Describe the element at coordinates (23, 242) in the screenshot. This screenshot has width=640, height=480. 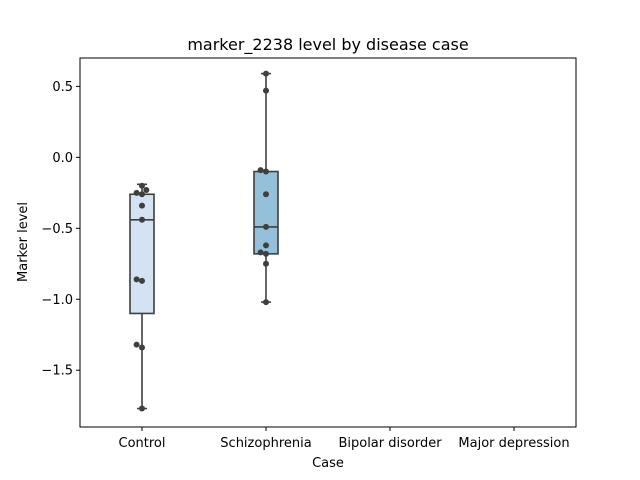
I see `y-axis-label: Marker level` at that location.